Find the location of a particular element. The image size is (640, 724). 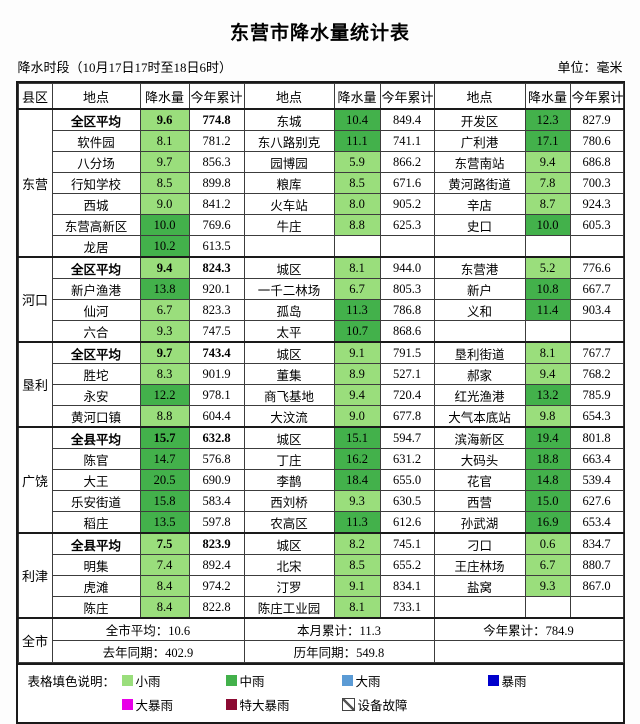

rainfall-value-cell: 9.4 is located at coordinates (547, 162).